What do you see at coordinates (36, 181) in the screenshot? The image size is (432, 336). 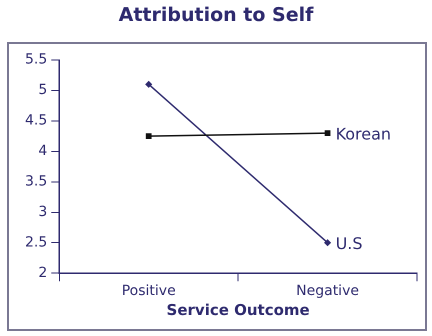 I see `y-tick-label: 3.5` at bounding box center [36, 181].